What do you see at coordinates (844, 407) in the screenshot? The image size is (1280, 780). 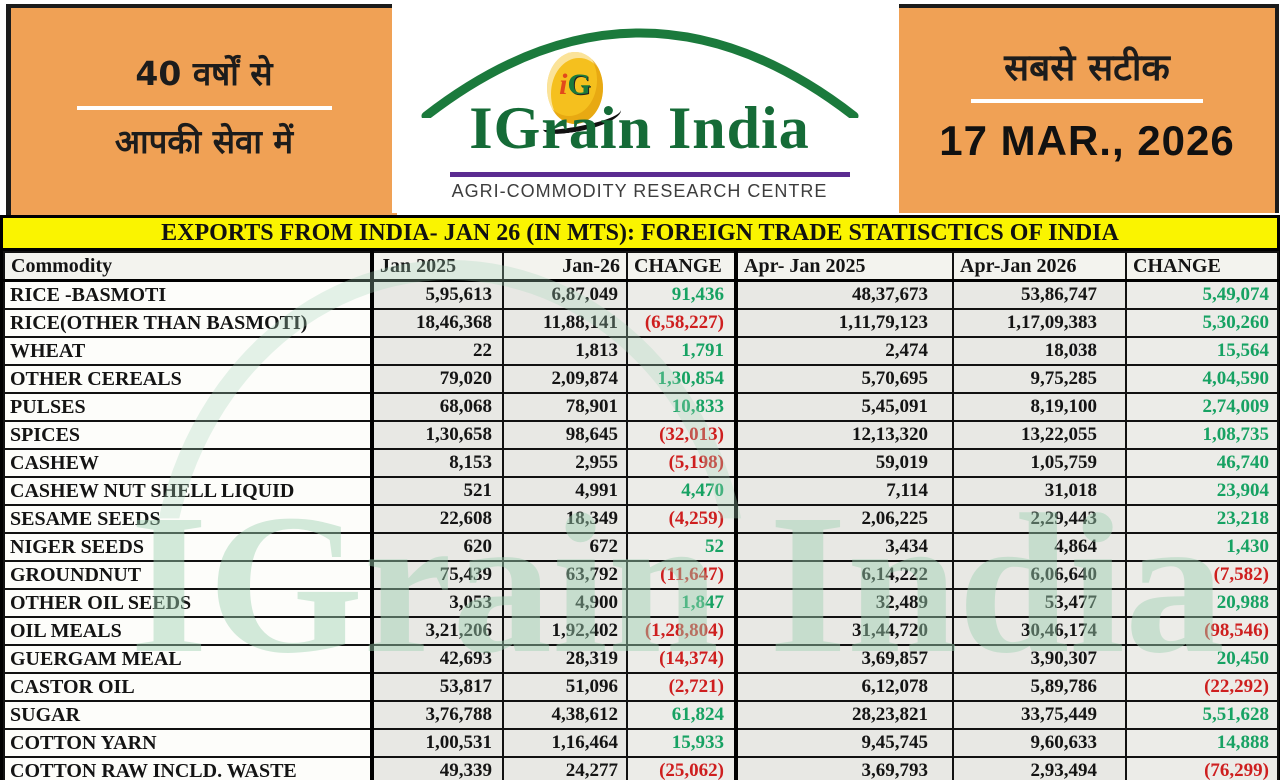 I see `aprjan2025-cell: 5,45,091` at bounding box center [844, 407].